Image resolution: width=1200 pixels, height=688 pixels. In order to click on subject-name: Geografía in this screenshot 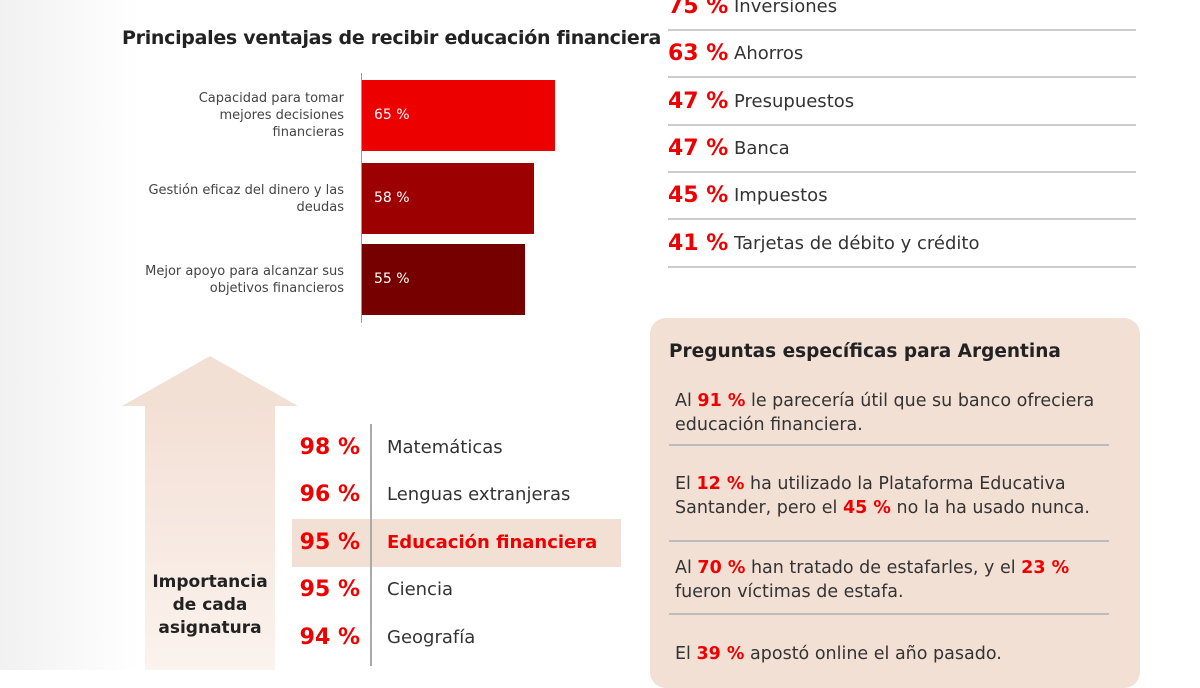, I will do `click(431, 637)`.